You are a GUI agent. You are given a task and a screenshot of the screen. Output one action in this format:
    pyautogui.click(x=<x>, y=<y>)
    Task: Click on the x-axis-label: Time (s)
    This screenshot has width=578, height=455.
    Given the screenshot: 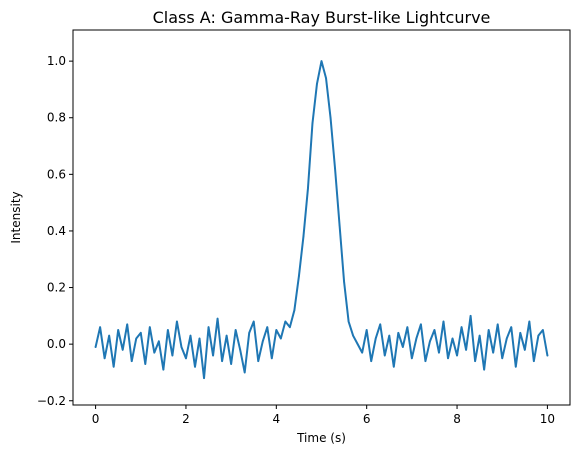 What is the action you would take?
    pyautogui.click(x=321, y=438)
    